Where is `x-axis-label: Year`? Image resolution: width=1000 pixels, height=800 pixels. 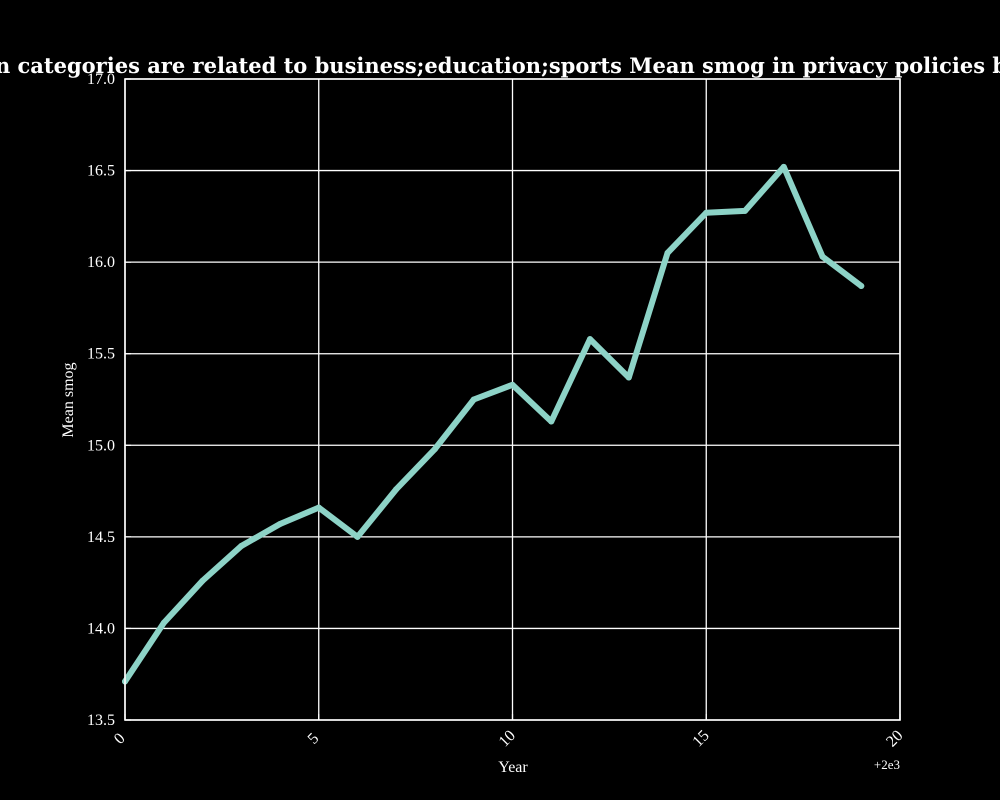 x-axis-label: Year is located at coordinates (513, 767).